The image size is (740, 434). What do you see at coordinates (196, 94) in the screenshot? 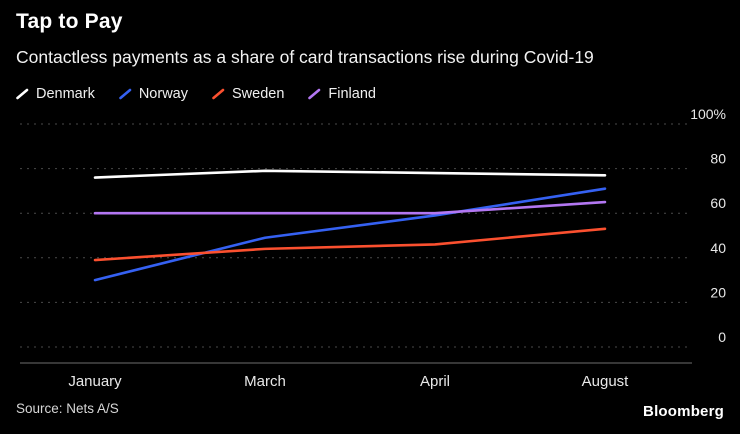
I see `legend: Denmark Norway Sweden Finland` at bounding box center [196, 94].